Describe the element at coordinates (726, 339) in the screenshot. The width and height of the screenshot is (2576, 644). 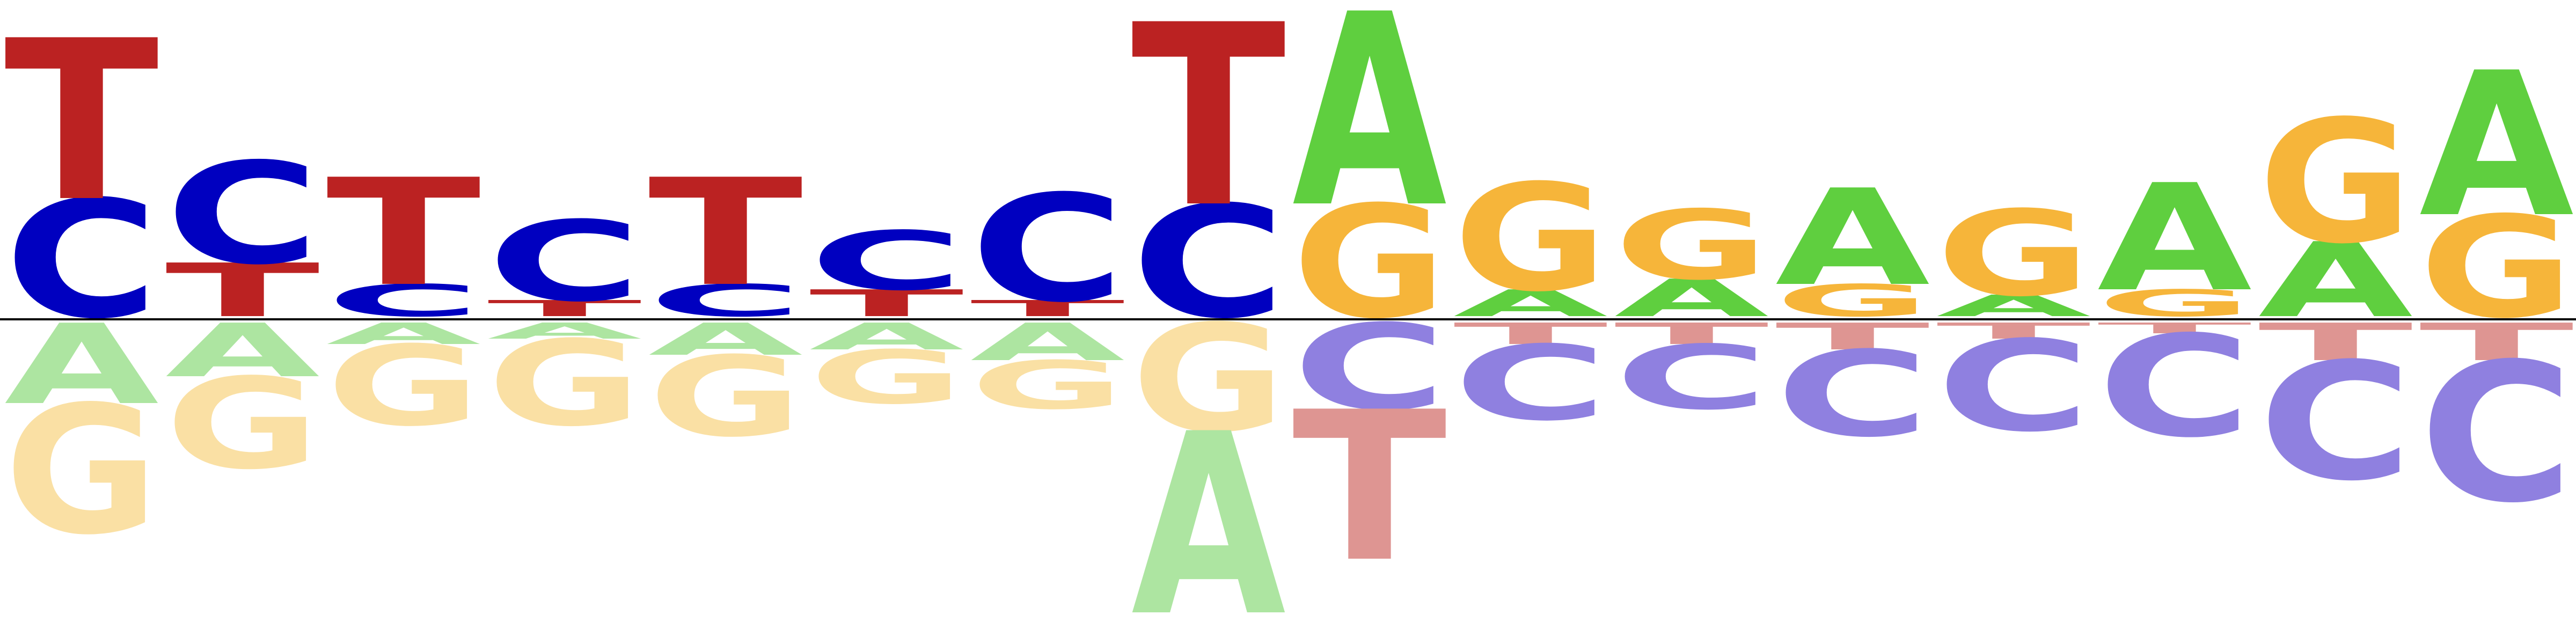
I see `letter-A-neg5: A` at that location.